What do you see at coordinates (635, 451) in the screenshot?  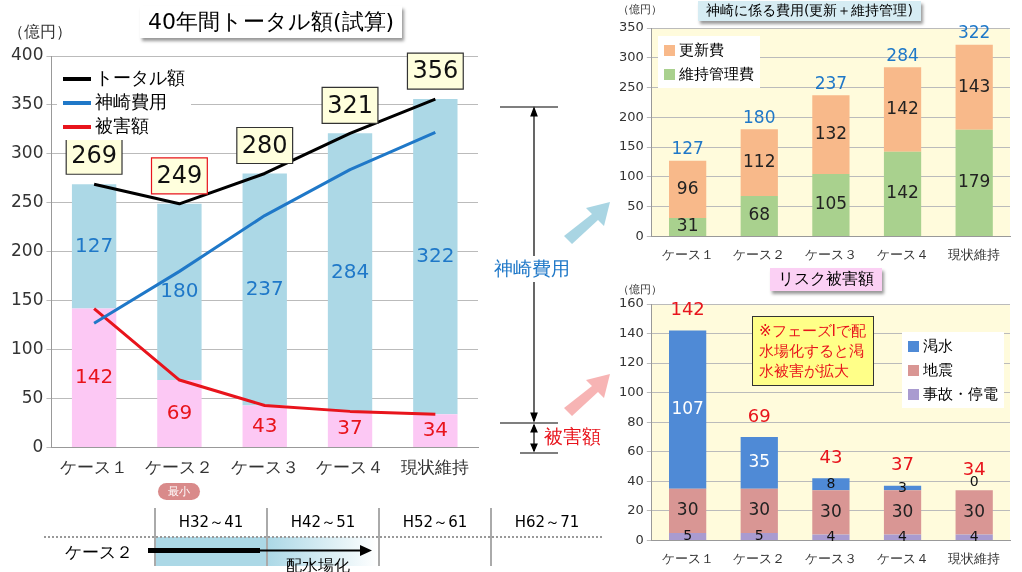 I see `y-tick-label: 60` at bounding box center [635, 451].